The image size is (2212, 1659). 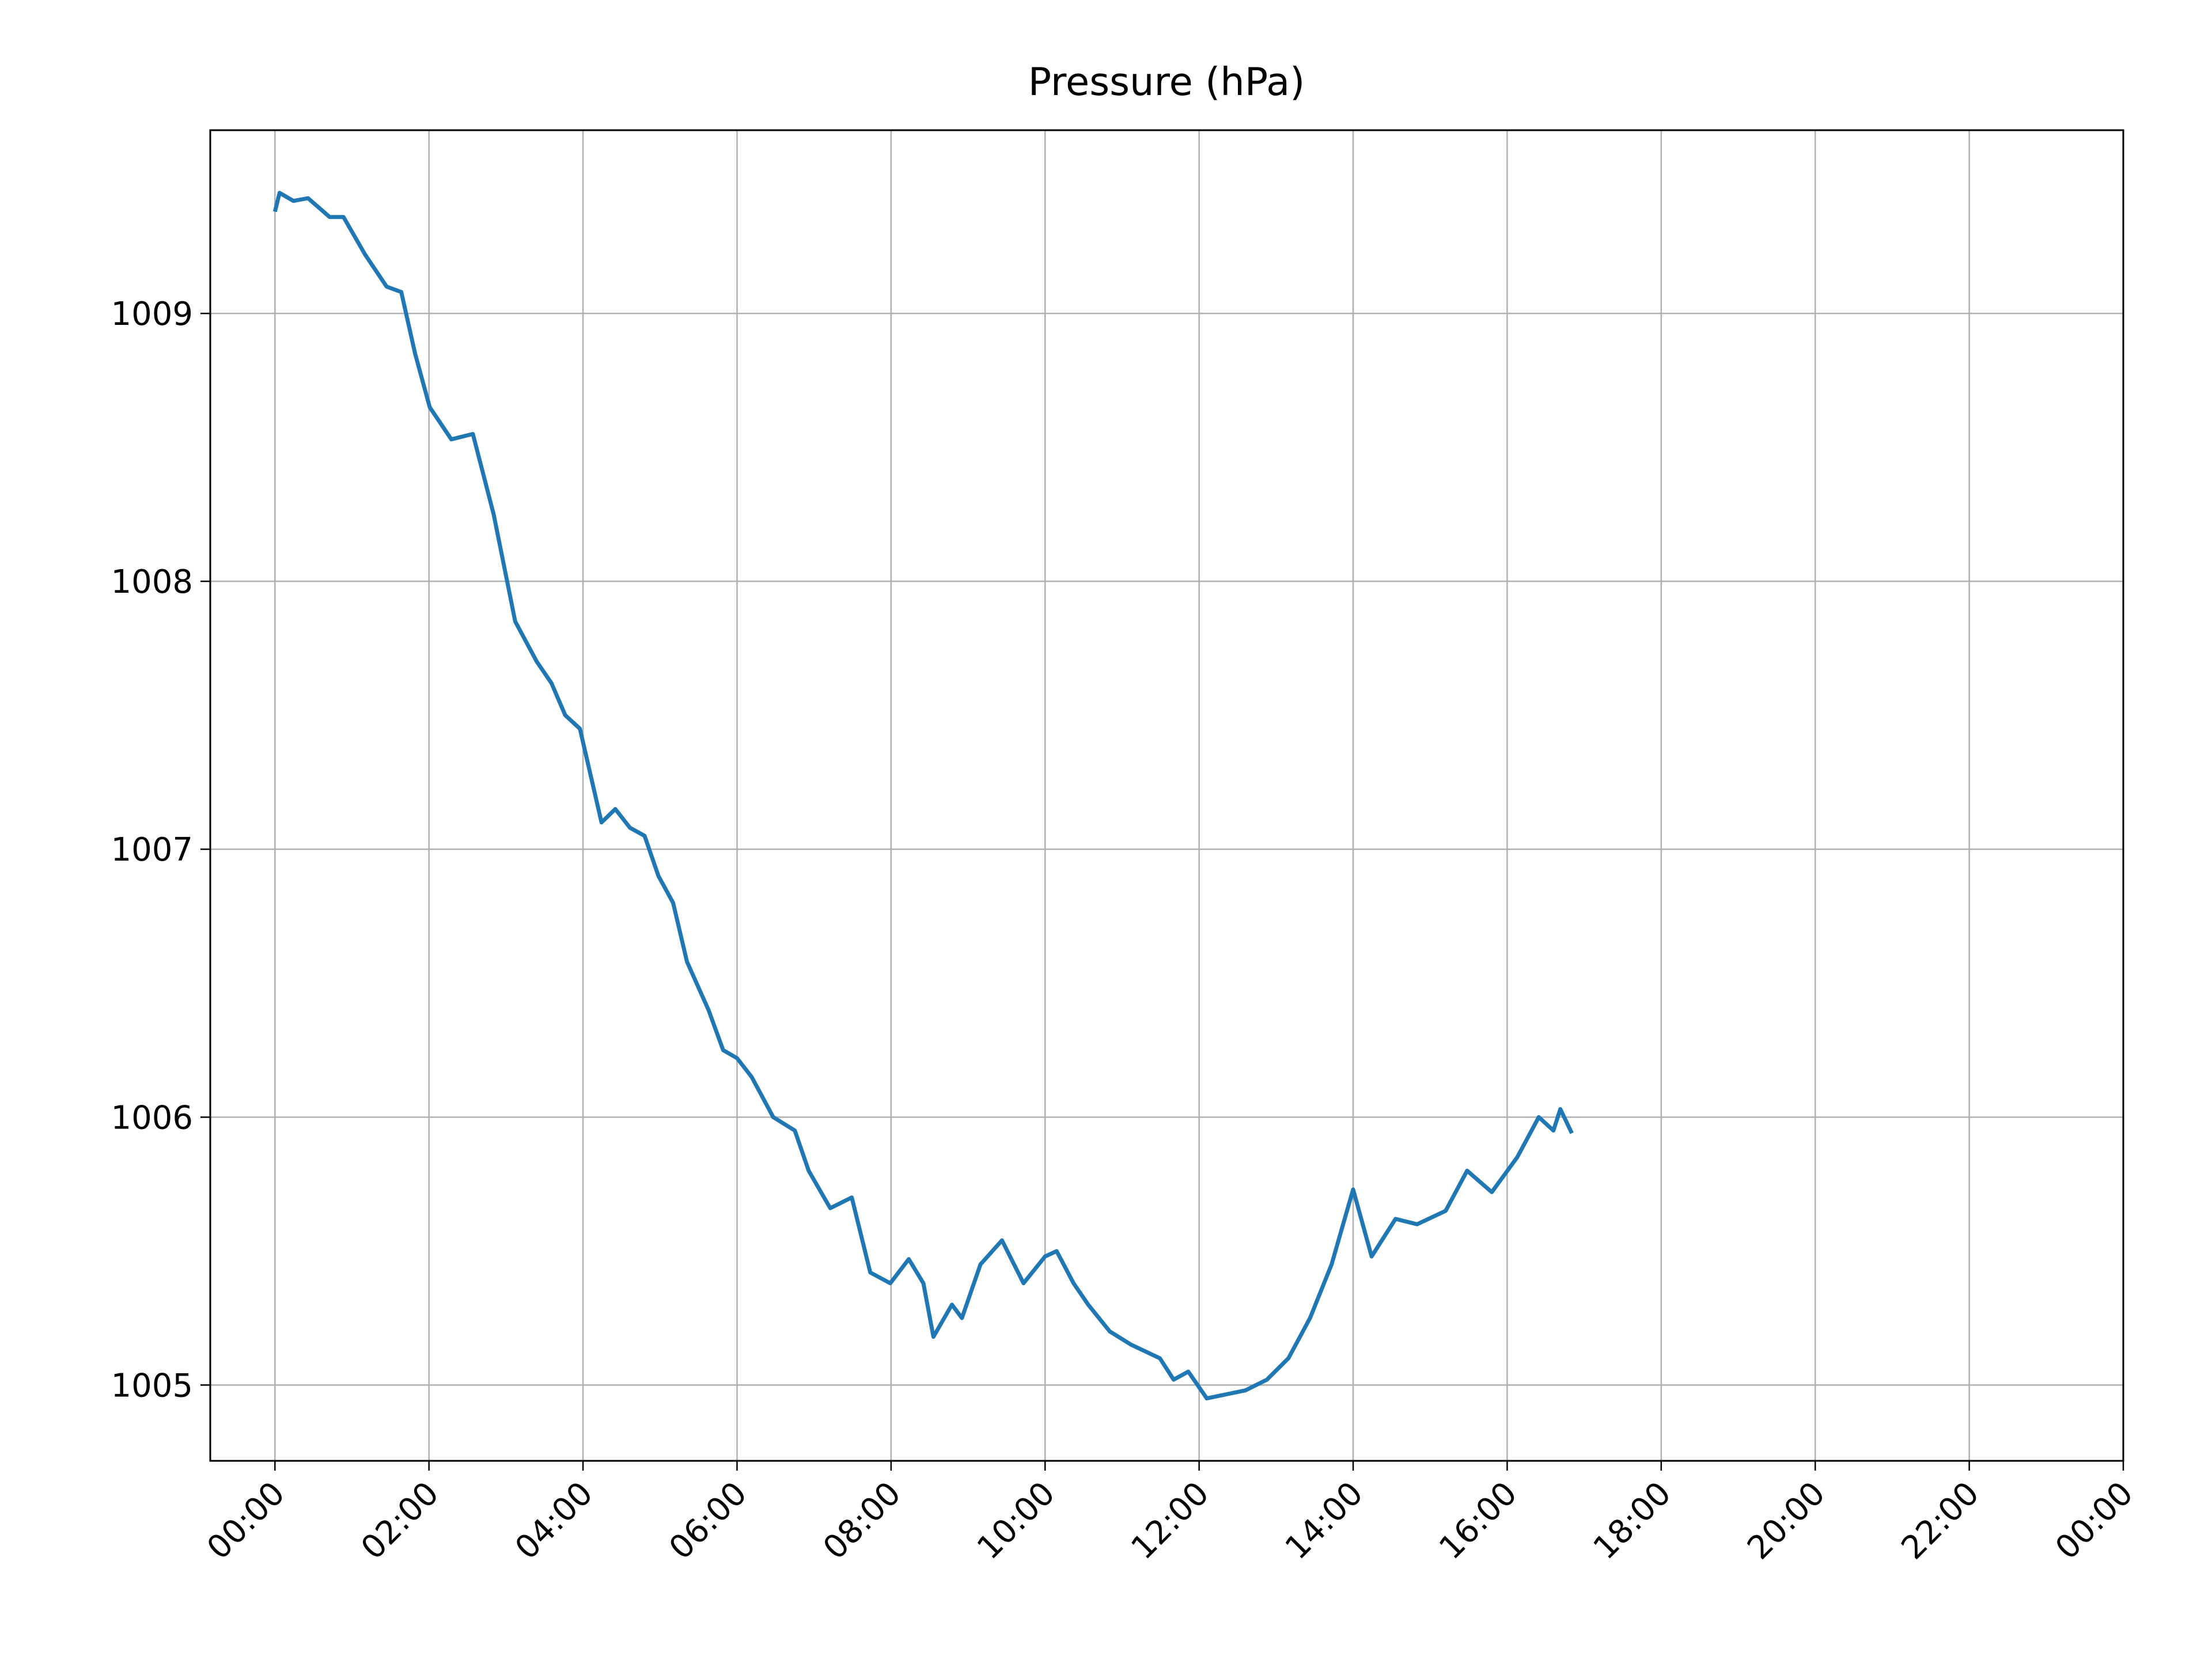 I want to click on chart-title: Pressure (hPa), so click(x=1166, y=81).